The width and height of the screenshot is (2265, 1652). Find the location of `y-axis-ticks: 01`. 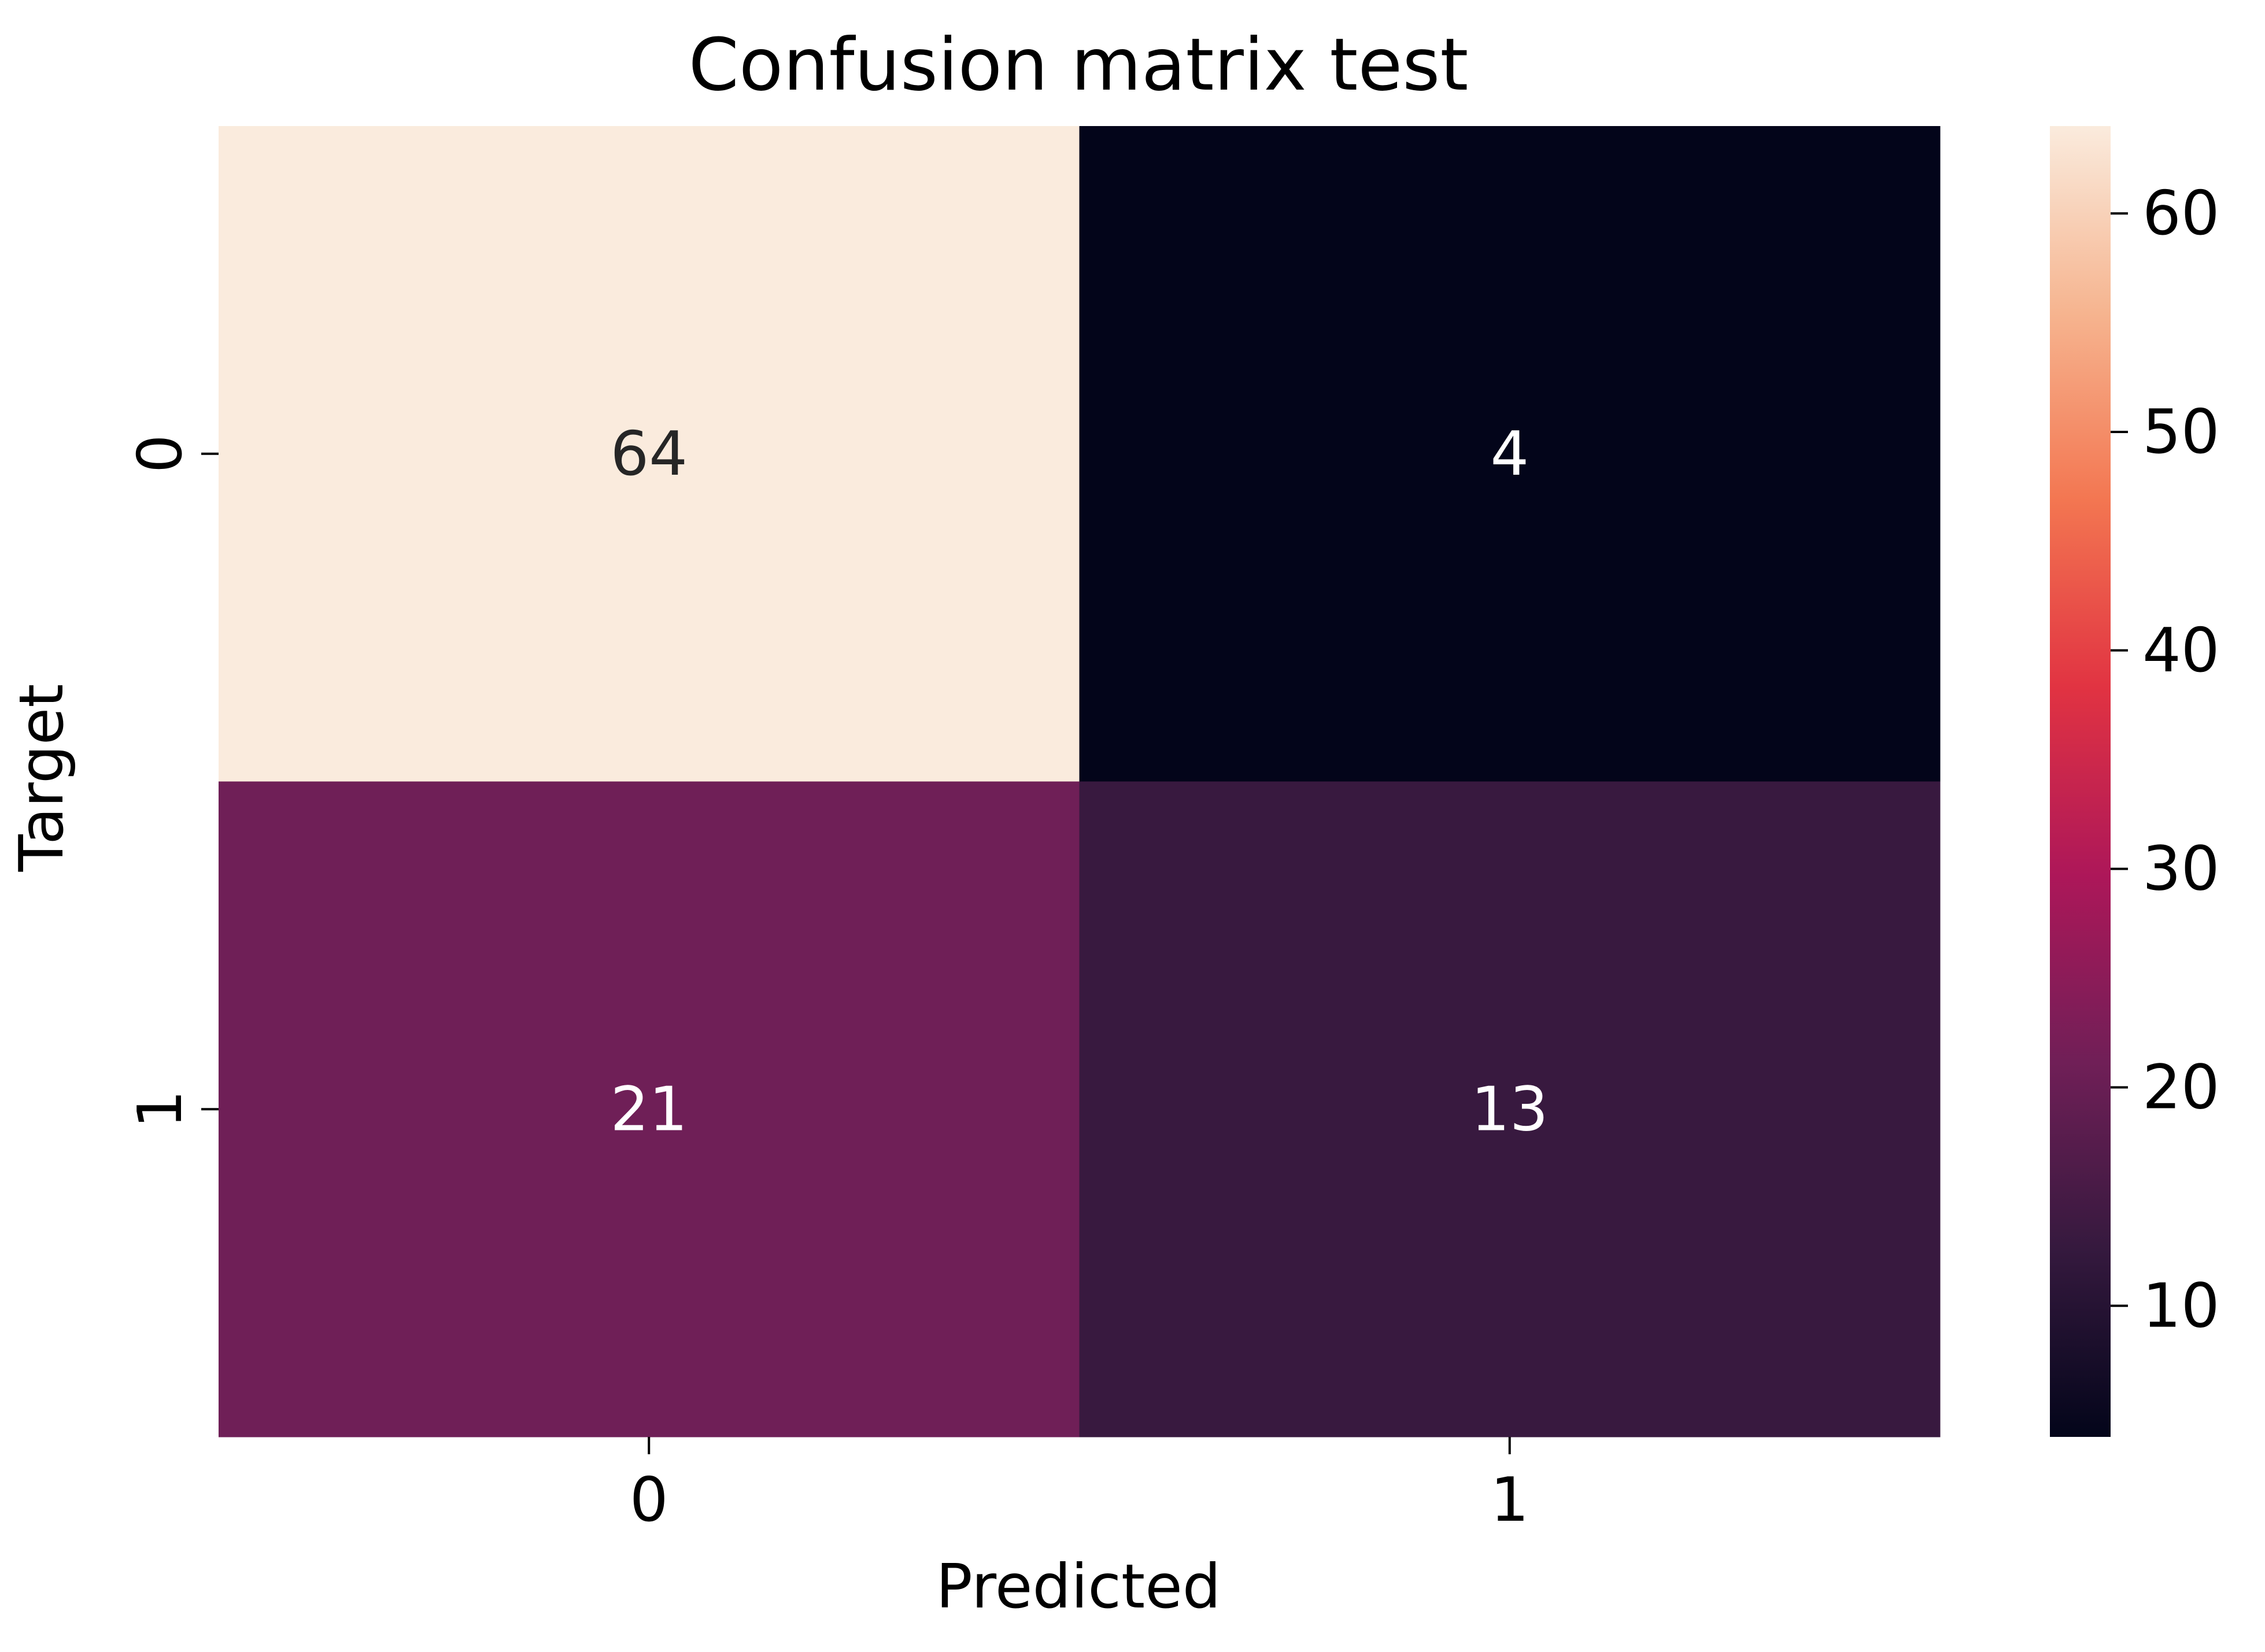

y-axis-ticks: 01 is located at coordinates (172, 781).